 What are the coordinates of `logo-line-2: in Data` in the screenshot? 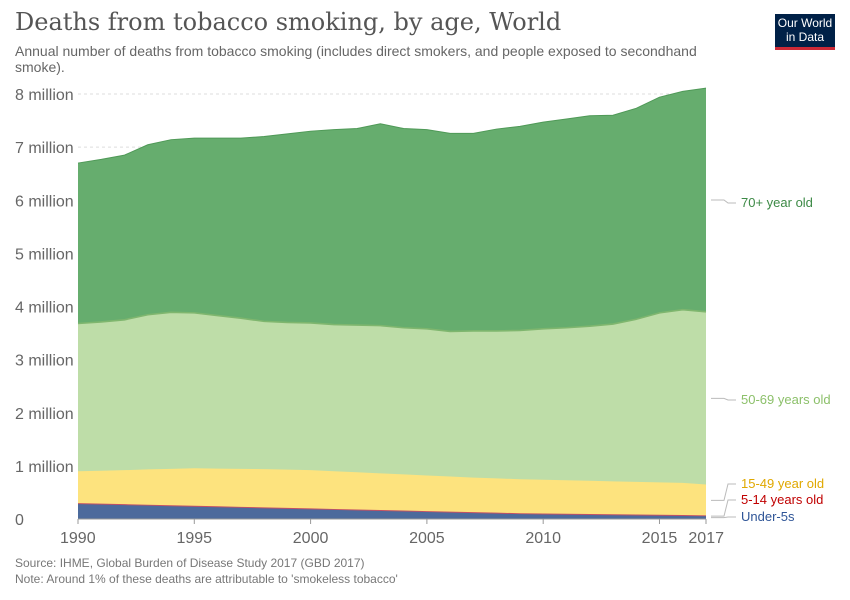 It's located at (805, 37).